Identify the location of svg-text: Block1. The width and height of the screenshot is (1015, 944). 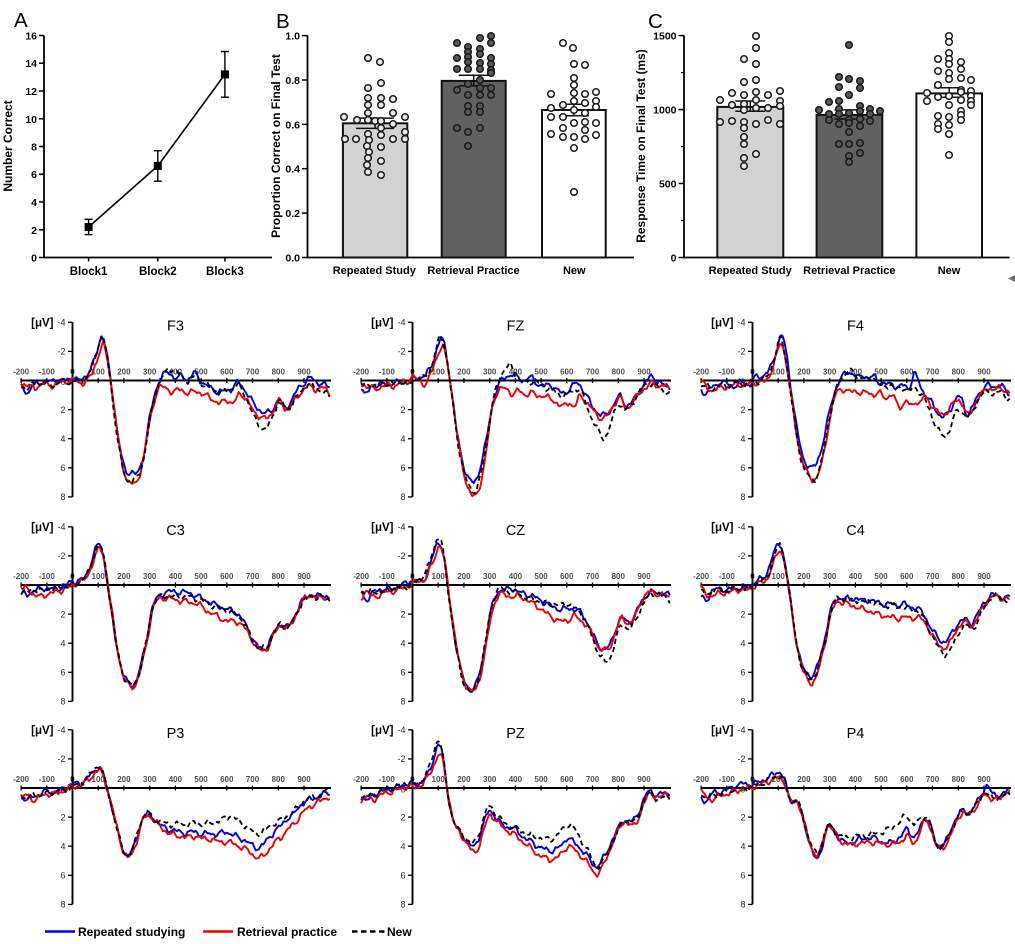
(89, 272).